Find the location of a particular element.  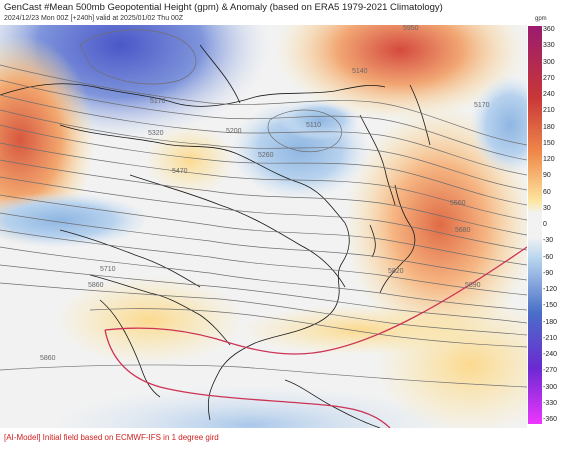

colorbar-tick-label: -90 is located at coordinates (548, 273).